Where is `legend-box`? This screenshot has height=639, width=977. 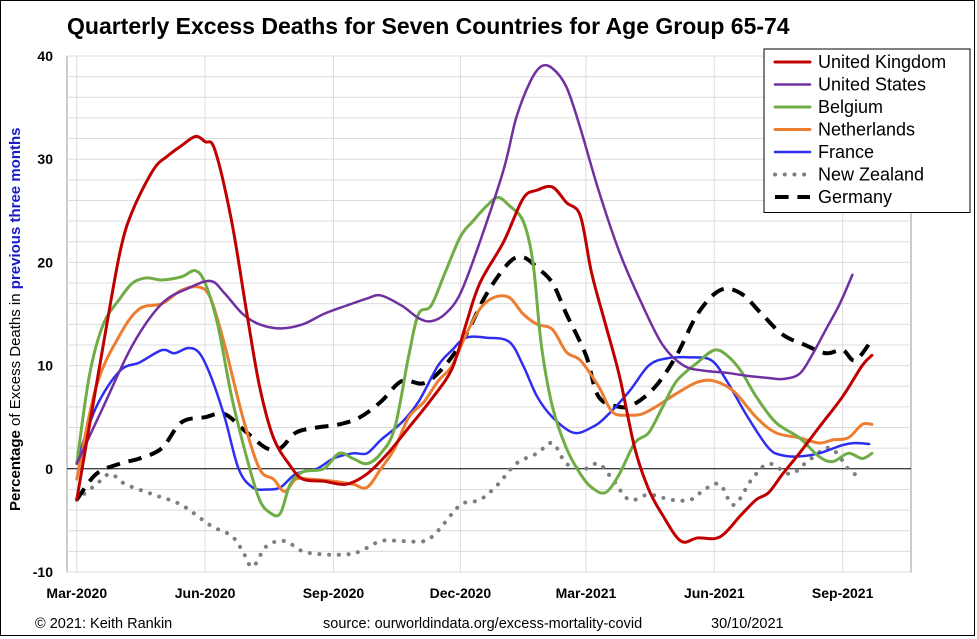 legend-box is located at coordinates (867, 130).